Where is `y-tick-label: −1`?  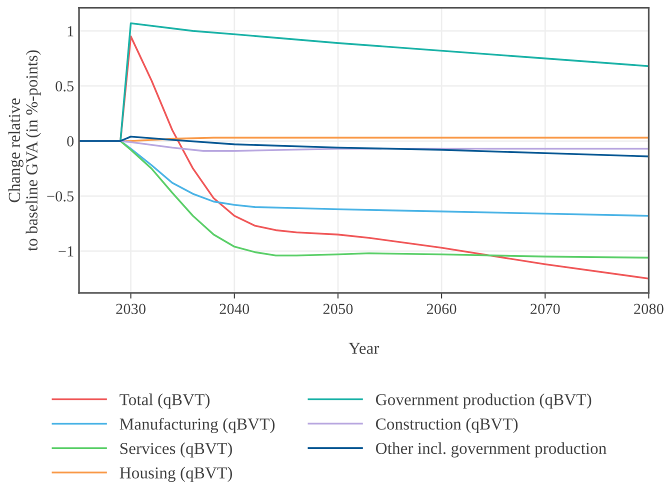
y-tick-label: −1 is located at coordinates (66, 251).